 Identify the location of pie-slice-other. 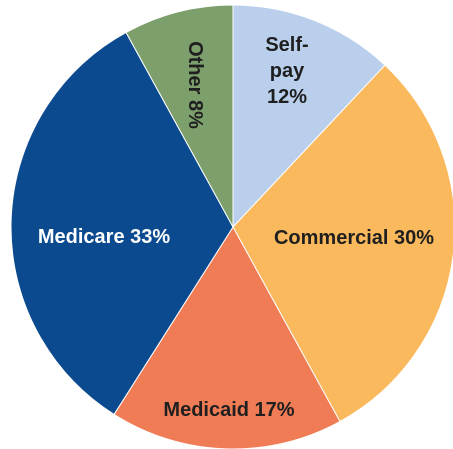
(179, 116).